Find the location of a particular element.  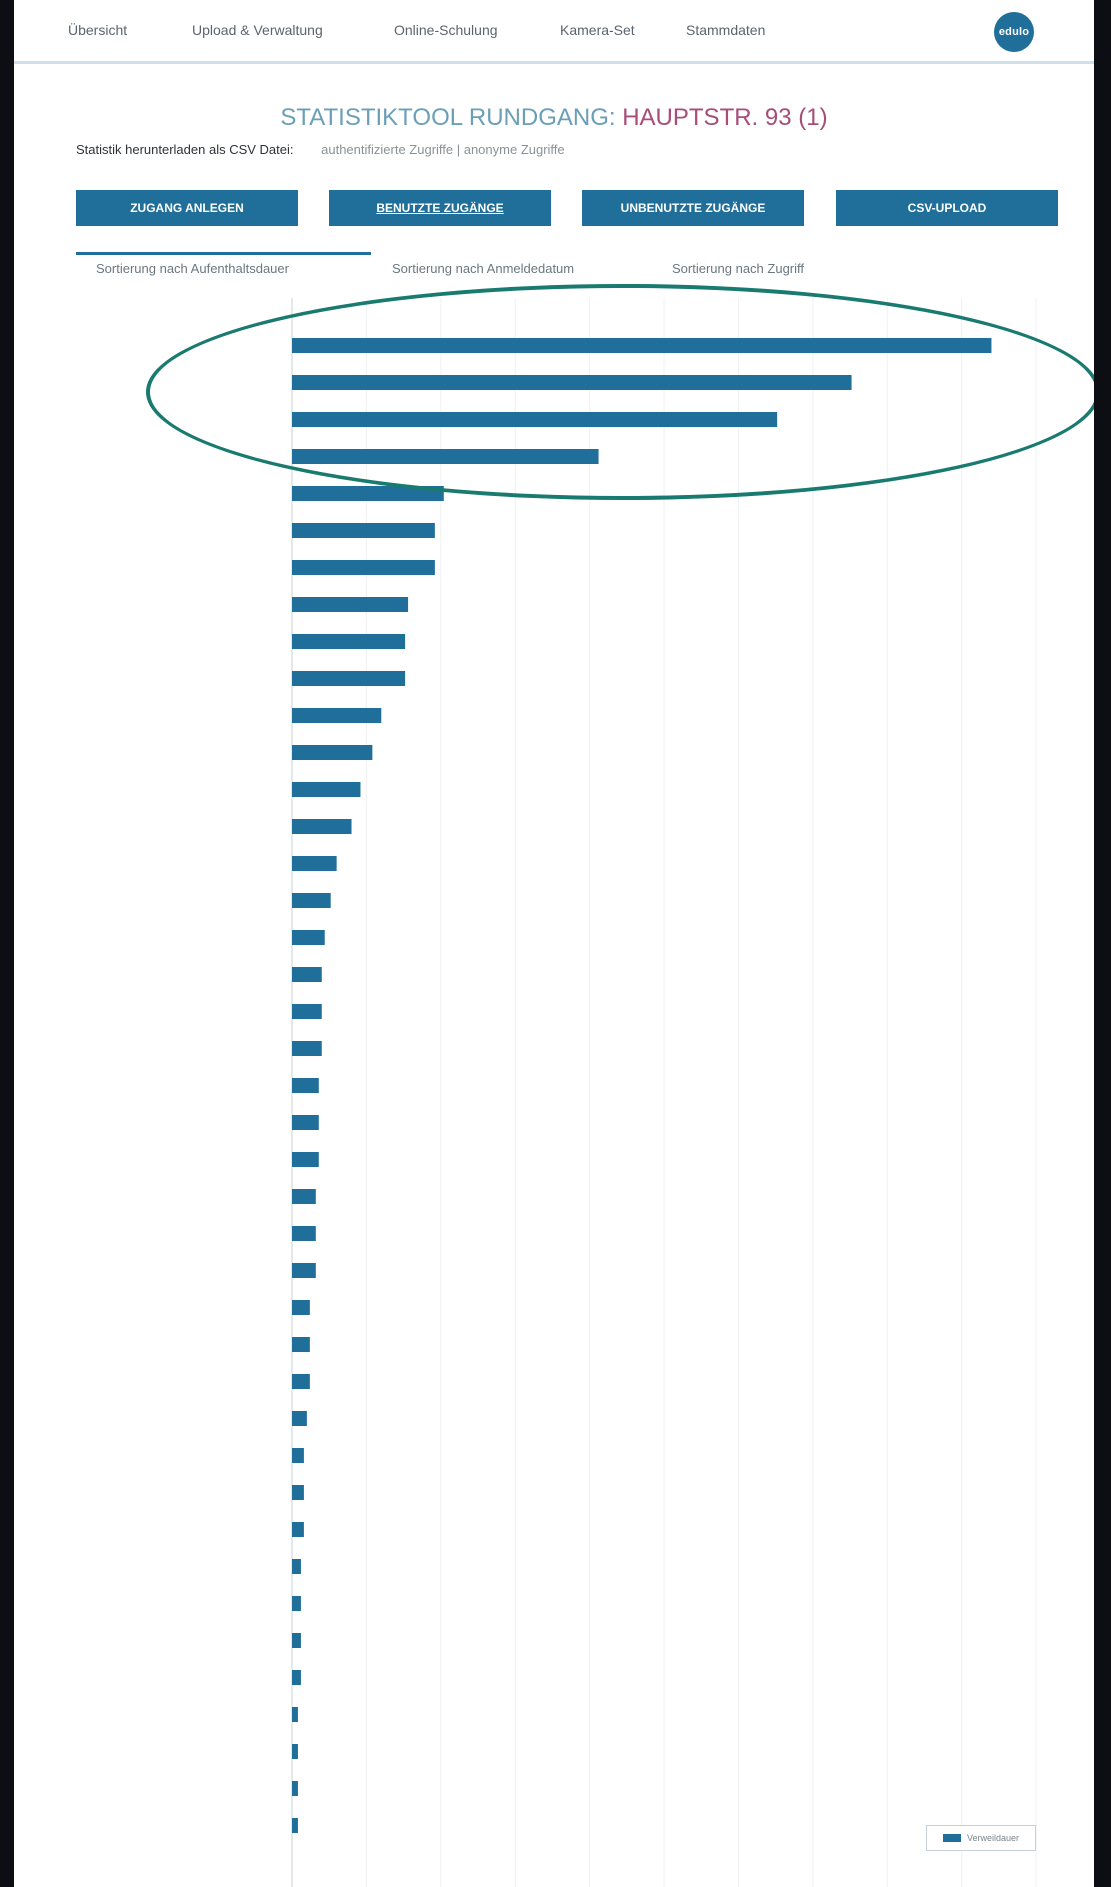

tab-sort-registration-date: Sortierung nach Anmeldedatum is located at coordinates (483, 268).